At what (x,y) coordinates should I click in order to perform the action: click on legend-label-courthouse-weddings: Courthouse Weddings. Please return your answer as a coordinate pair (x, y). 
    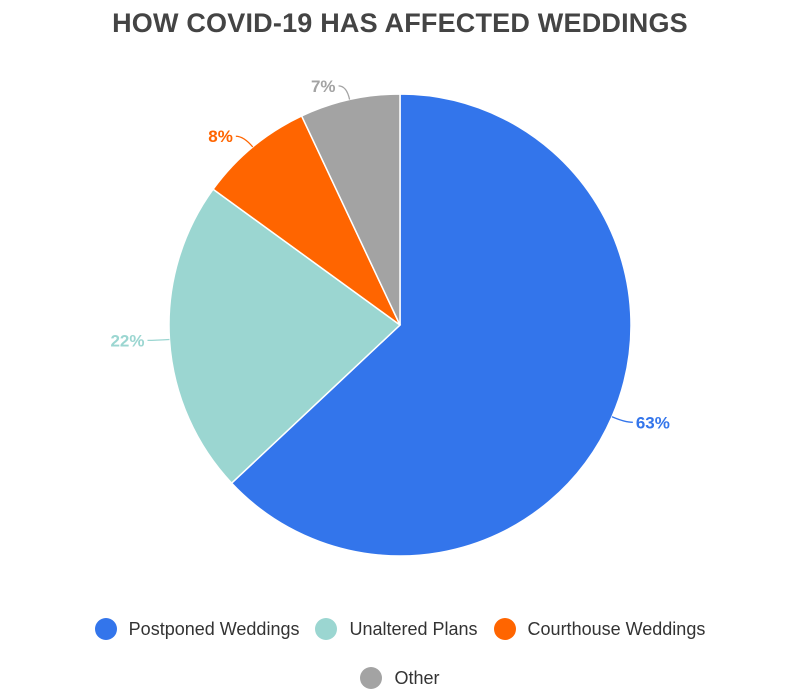
    Looking at the image, I should click on (616, 628).